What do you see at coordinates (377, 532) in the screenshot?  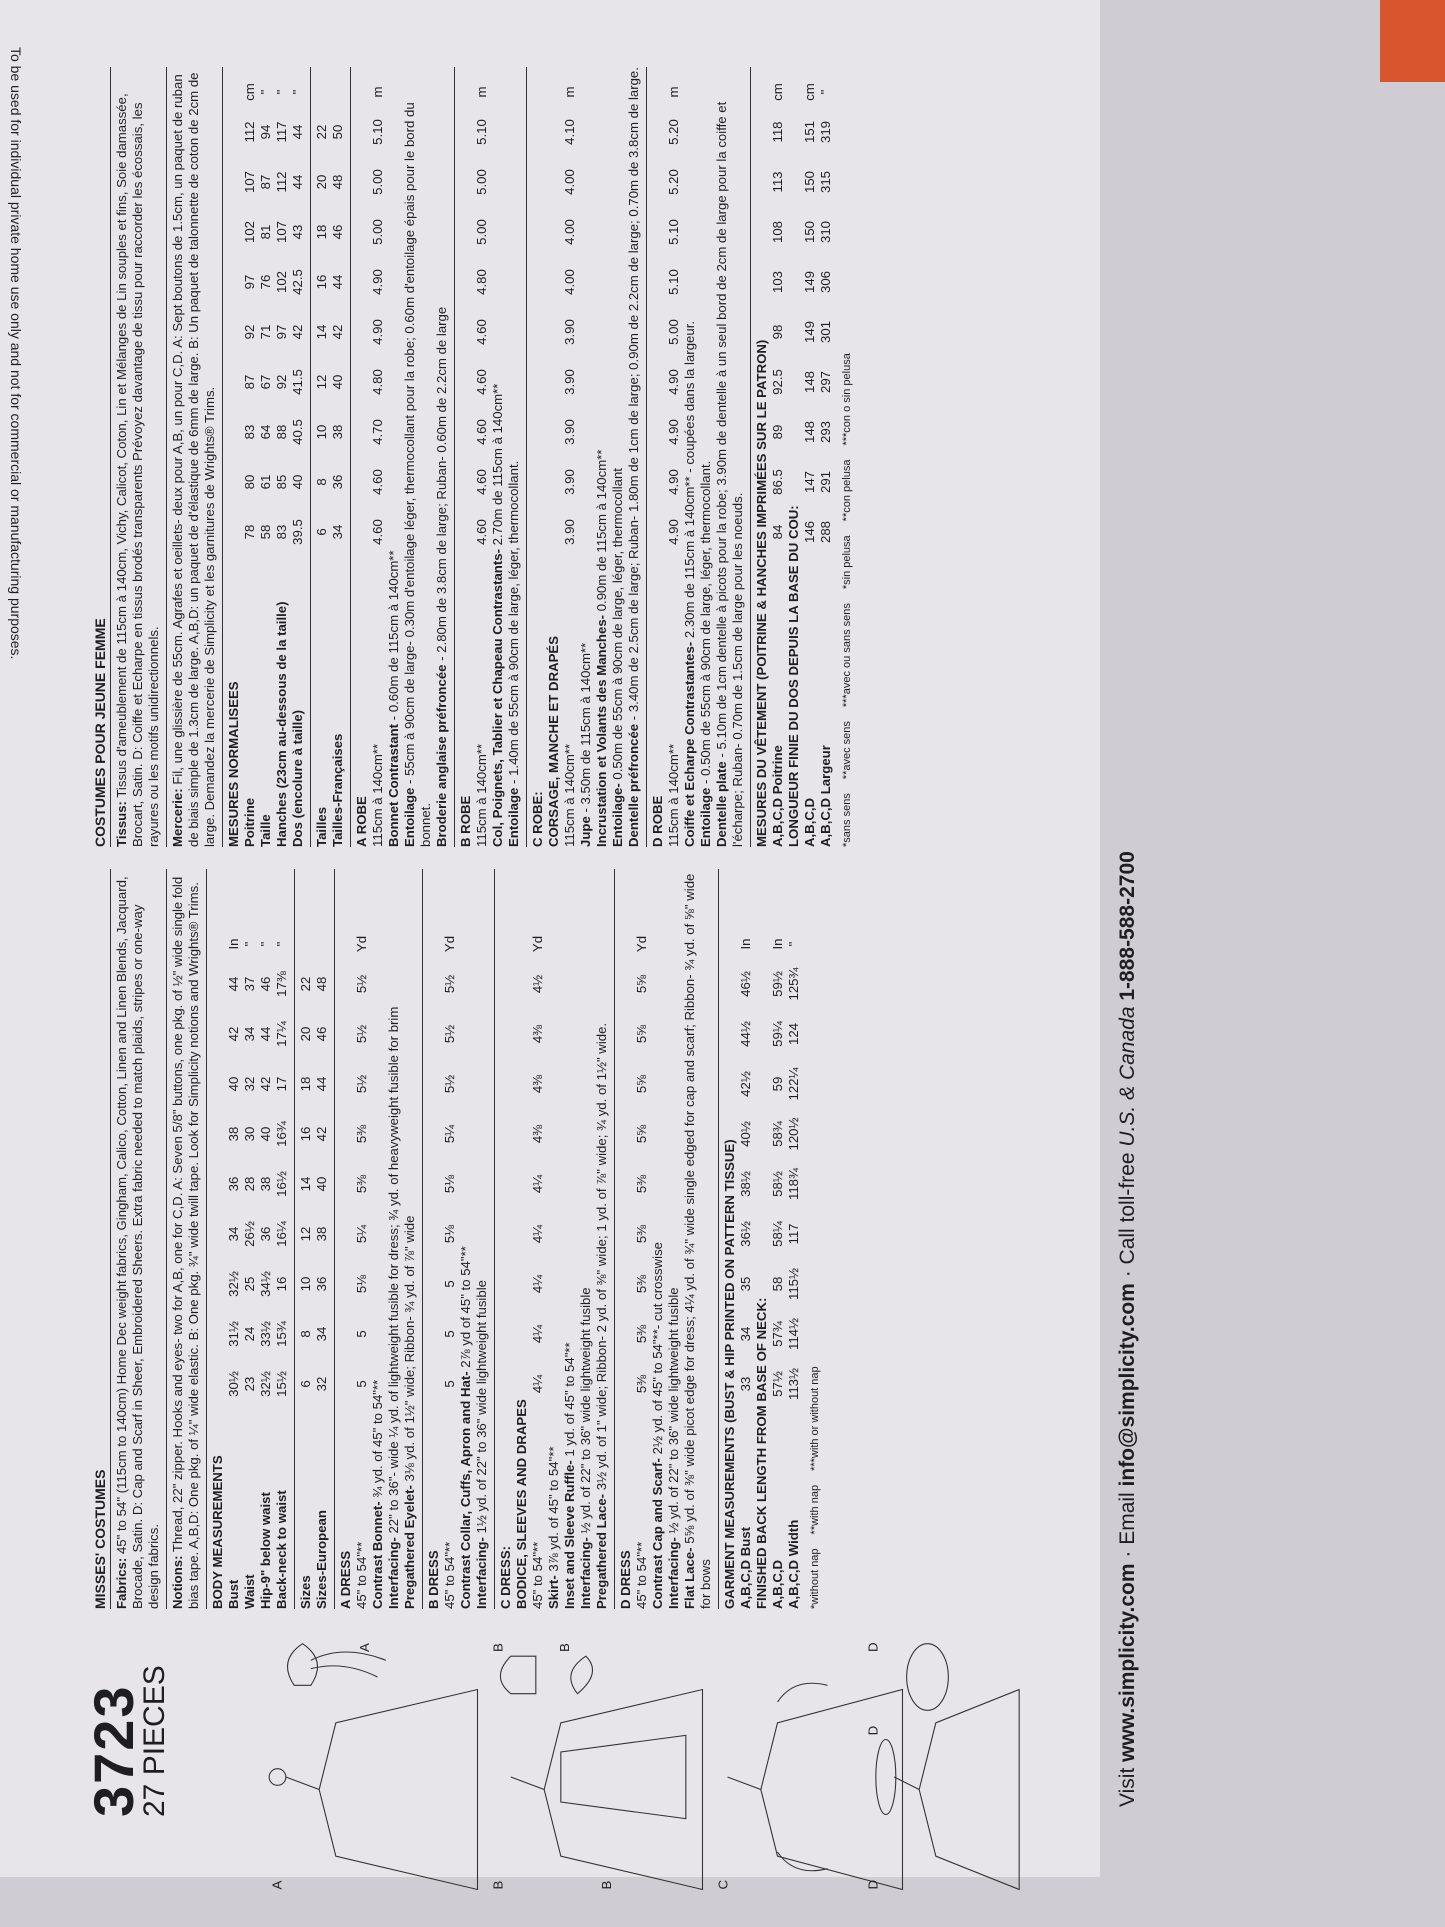 I see `row-value: 4.60` at bounding box center [377, 532].